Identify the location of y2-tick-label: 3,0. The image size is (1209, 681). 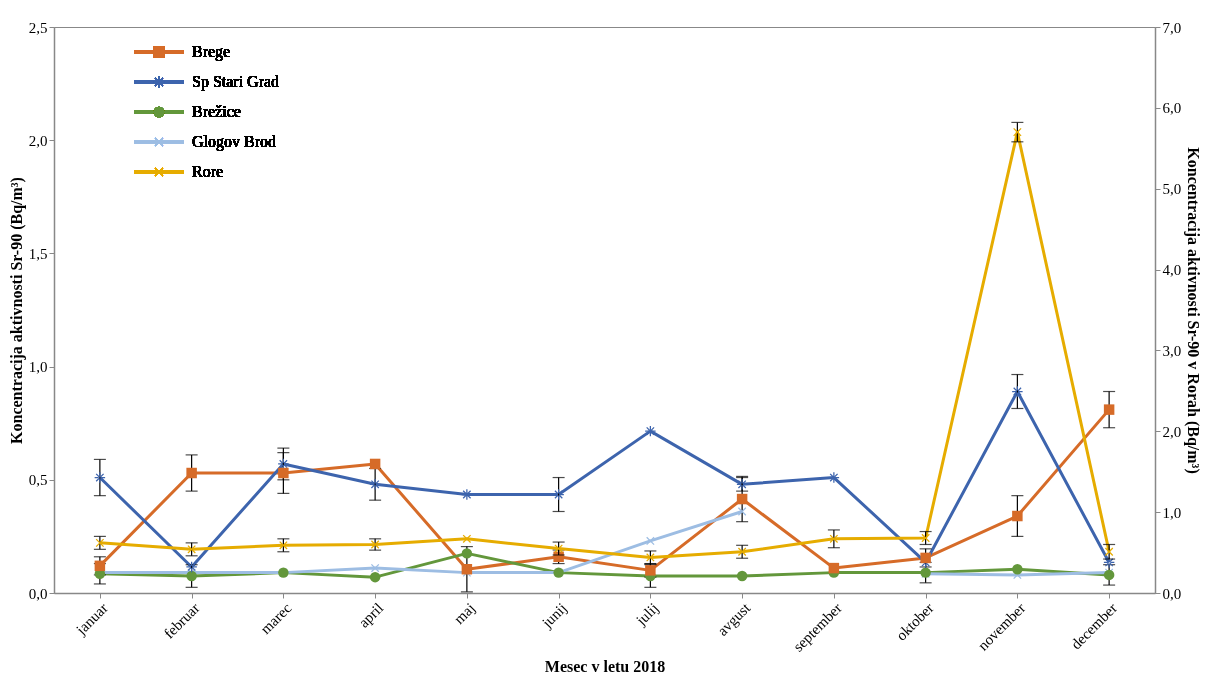
(1172, 350).